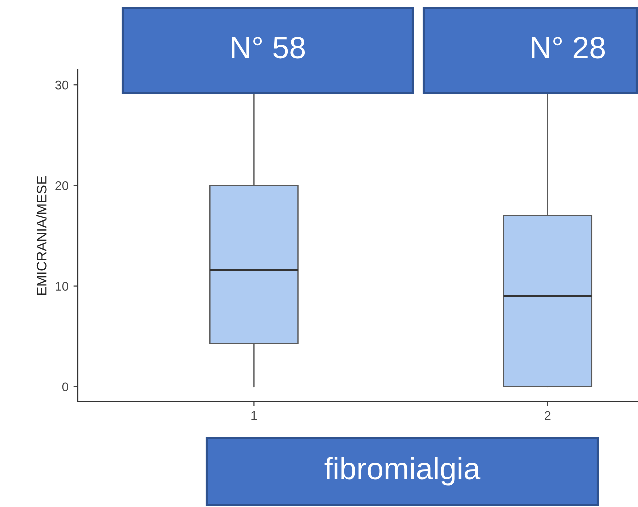 The image size is (638, 507). What do you see at coordinates (269, 48) in the screenshot?
I see `text: N° 58` at bounding box center [269, 48].